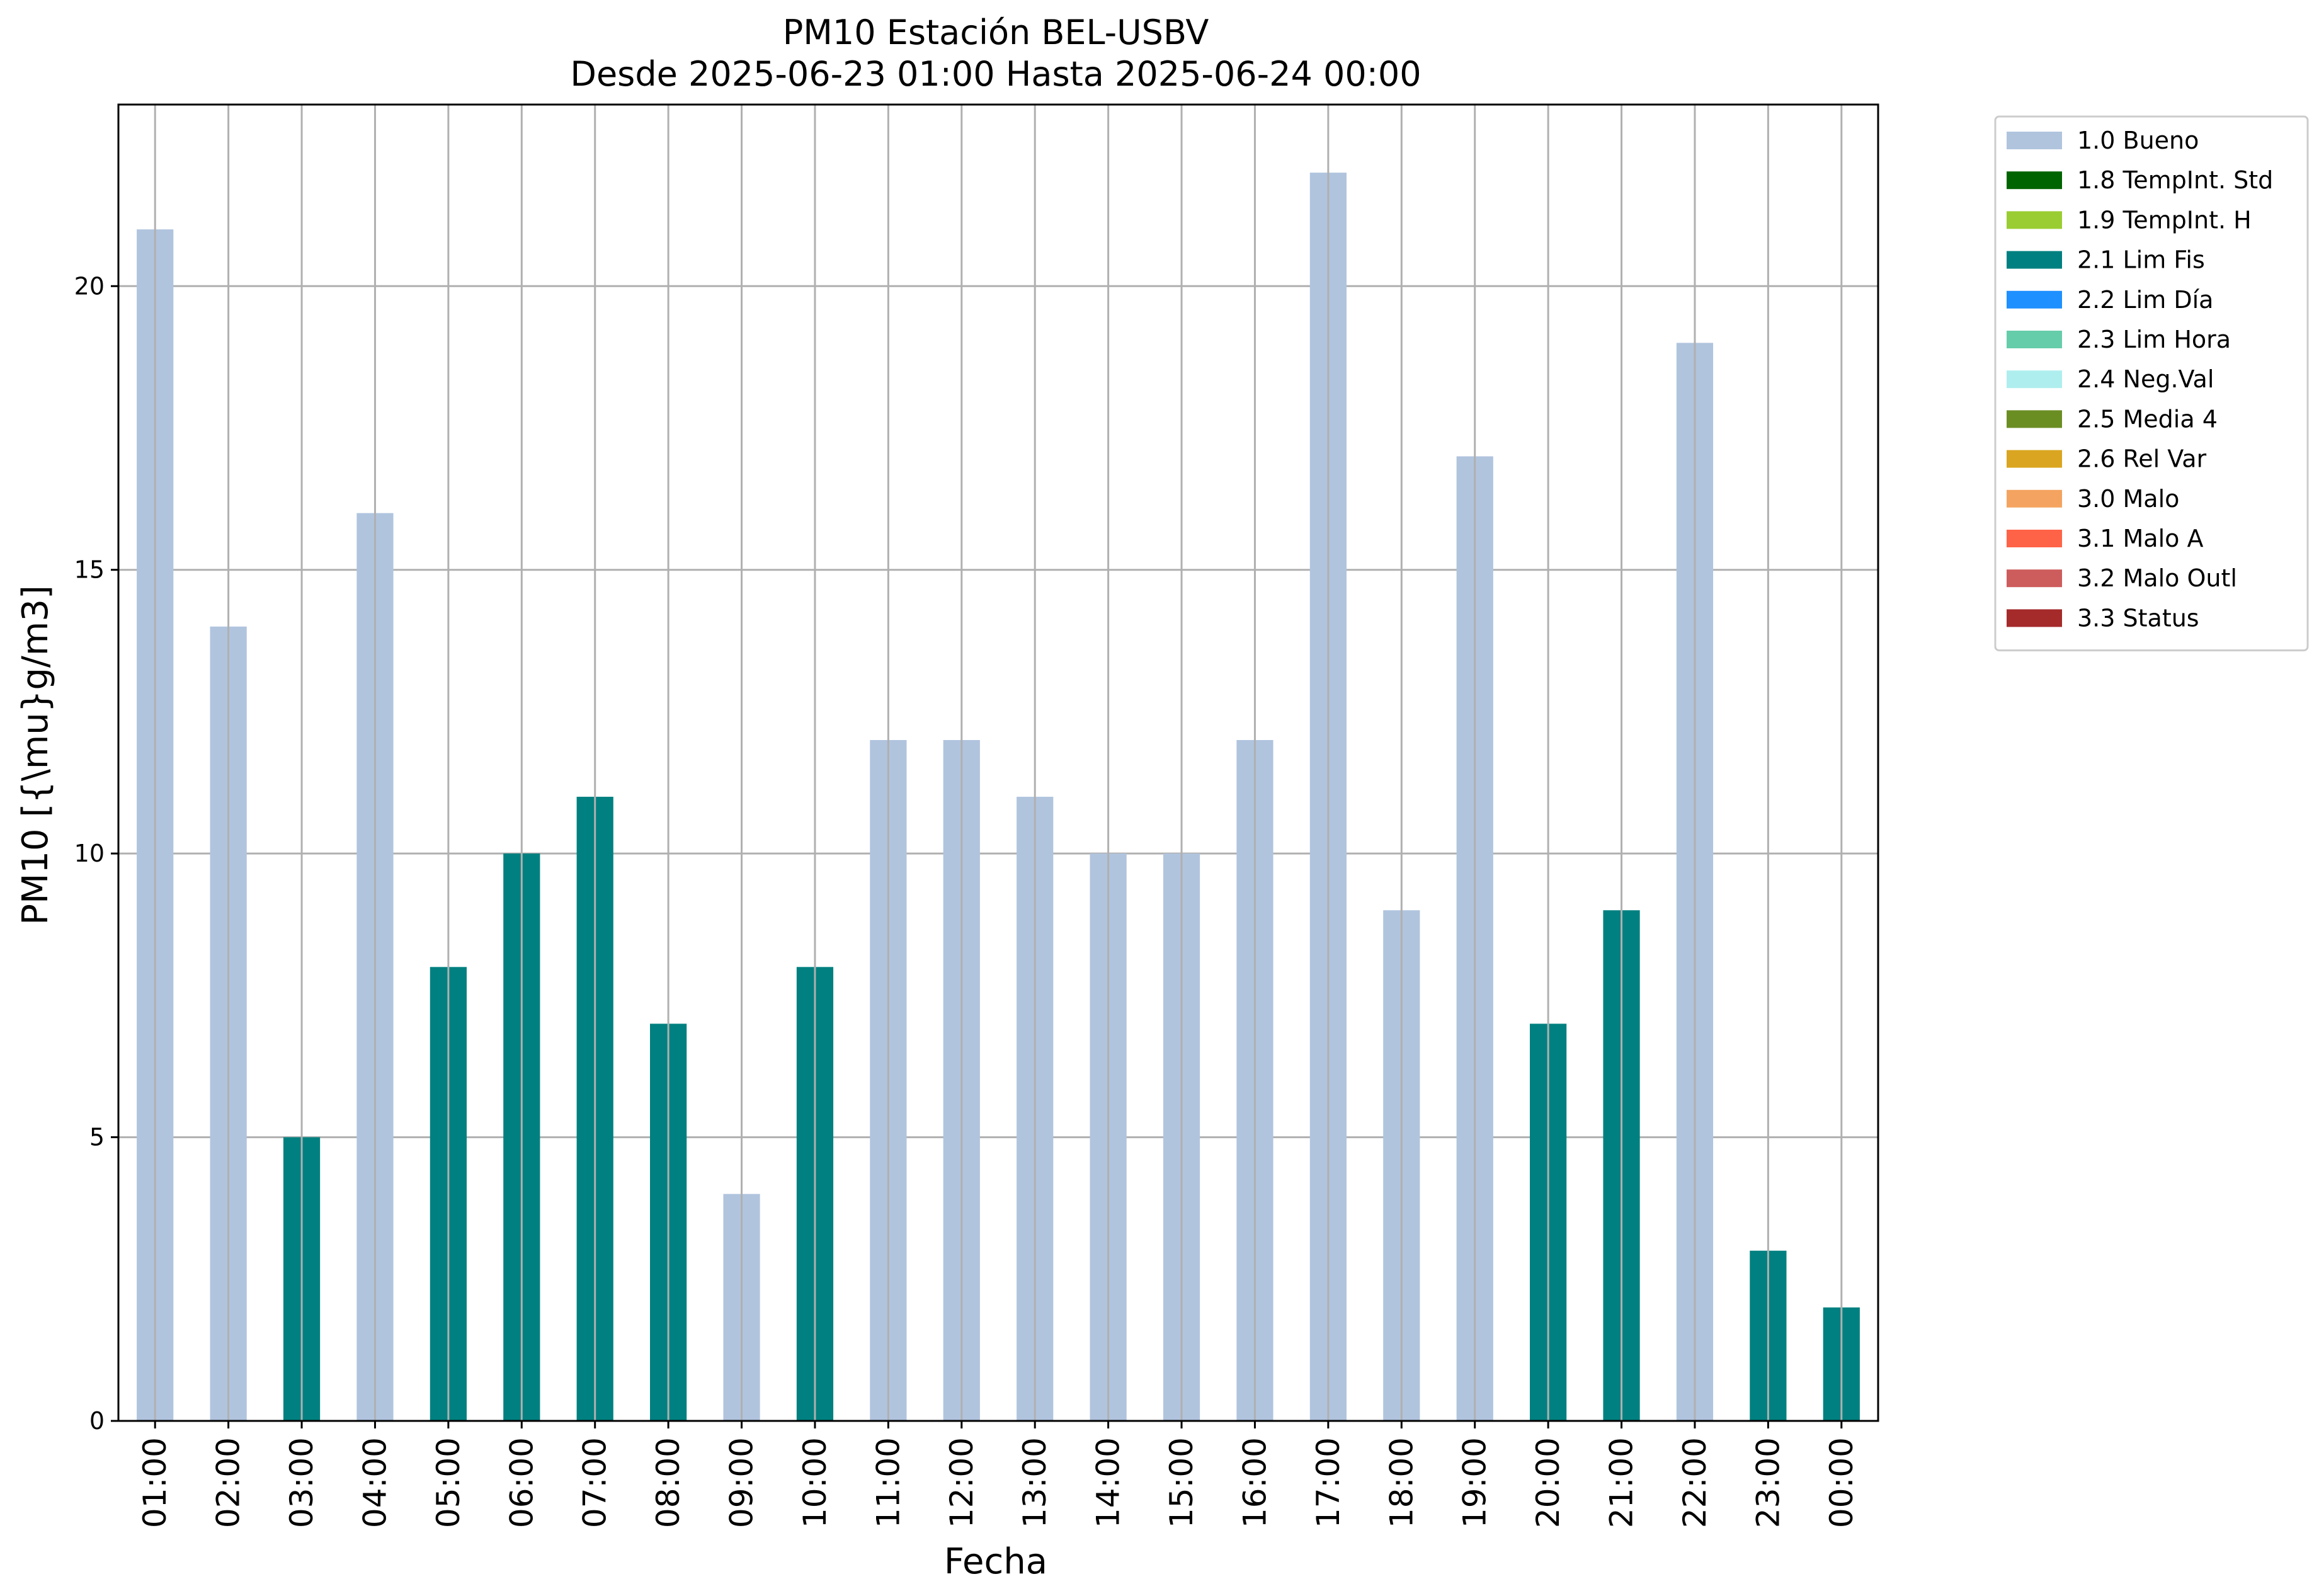 This screenshot has height=1596, width=2319. I want to click on legend-entry: 3.1 Malo A, so click(2140, 538).